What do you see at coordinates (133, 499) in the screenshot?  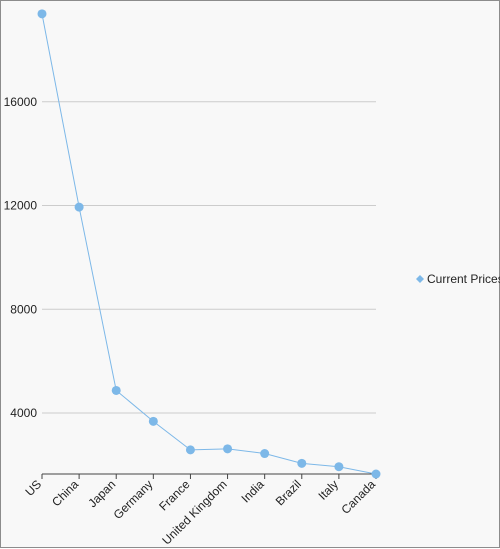 I see `x-tick-label: Germany` at bounding box center [133, 499].